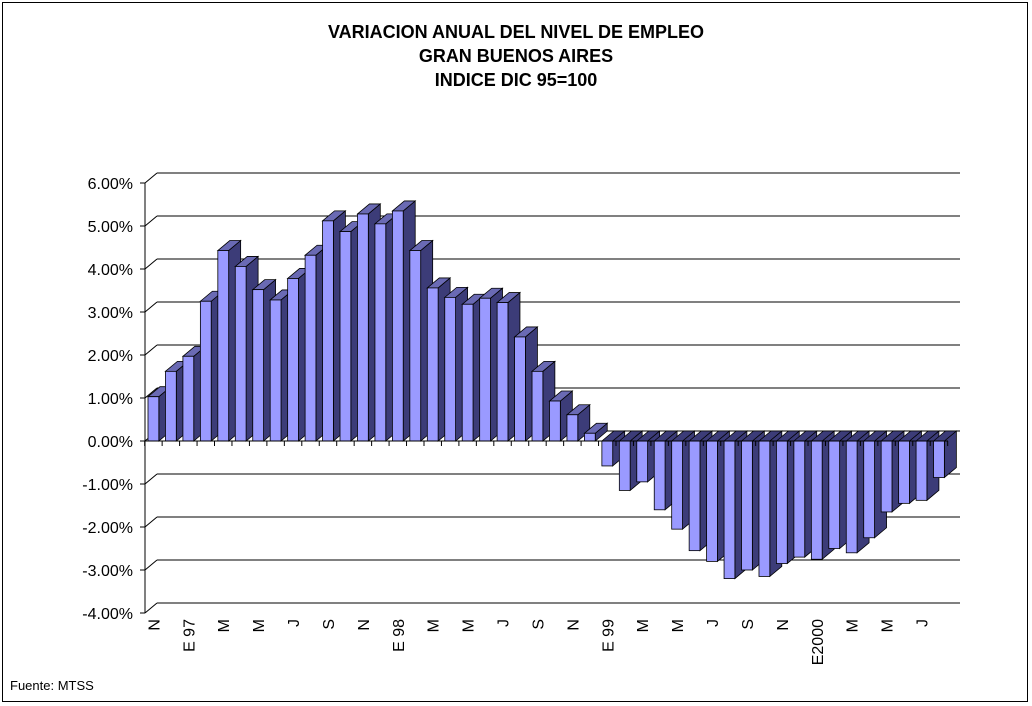  What do you see at coordinates (538, 642) in the screenshot?
I see `x-tick-labels: N E 97 M M J S N E 98 M M J S N E 99 M M J S N E2000 M M J` at bounding box center [538, 642].